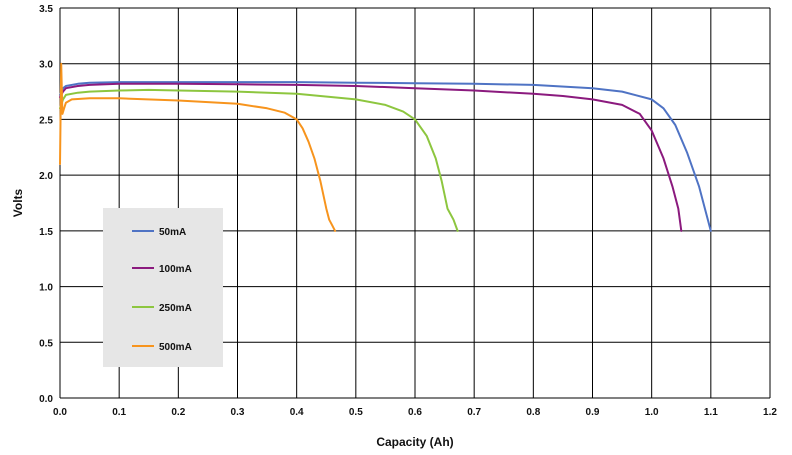 The width and height of the screenshot is (792, 455). What do you see at coordinates (198, 147) in the screenshot?
I see `series-line-500mA` at bounding box center [198, 147].